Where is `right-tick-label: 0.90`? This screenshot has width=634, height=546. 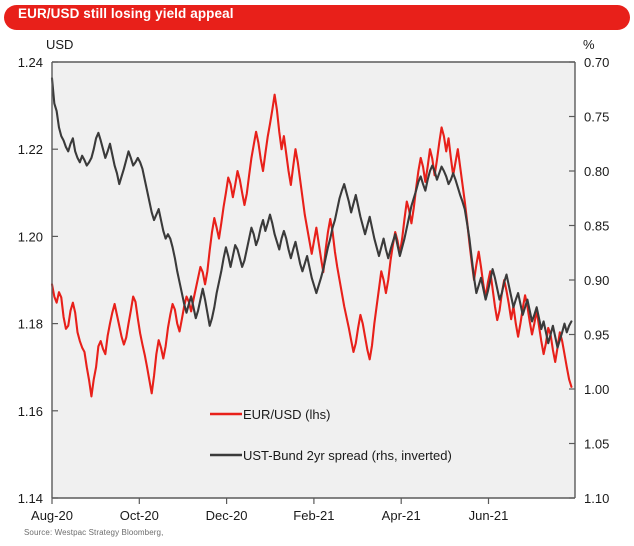 right-tick-label: 0.90 is located at coordinates (596, 280).